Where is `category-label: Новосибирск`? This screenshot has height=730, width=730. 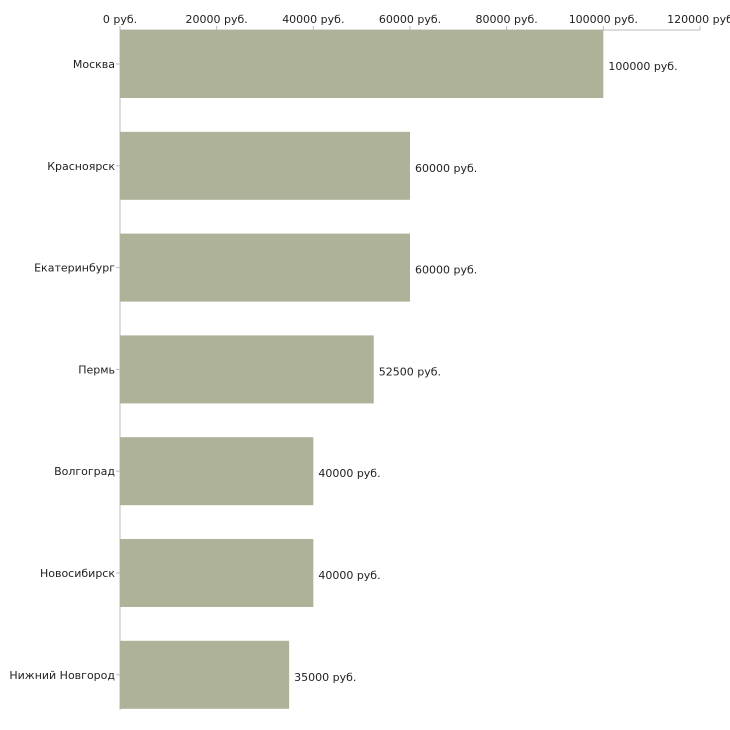
category-label: Новосибирск is located at coordinates (77, 573).